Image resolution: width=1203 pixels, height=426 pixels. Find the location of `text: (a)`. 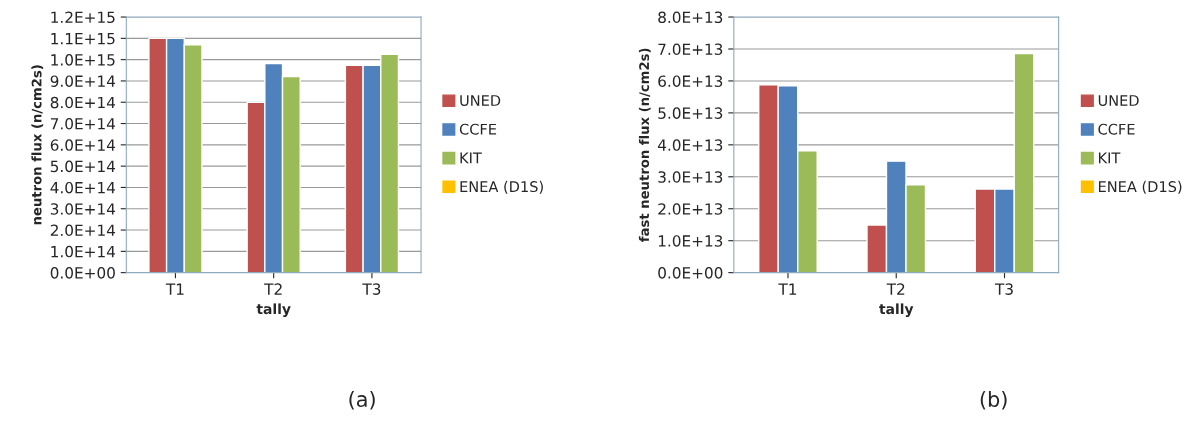

text: (a) is located at coordinates (362, 400).